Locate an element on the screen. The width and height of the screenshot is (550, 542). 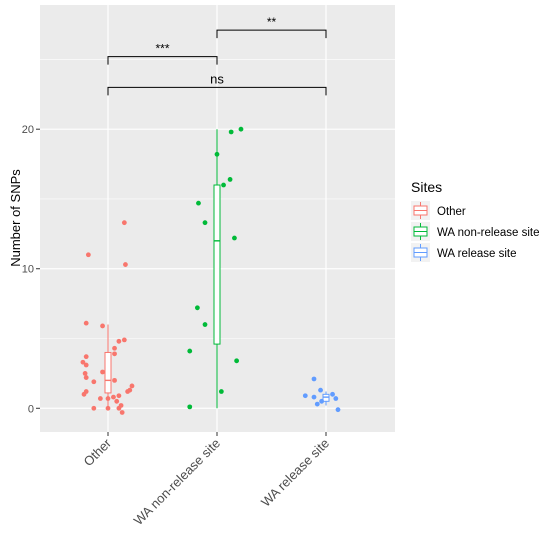
y-axis: 0 10 20 is located at coordinates (31, 269).